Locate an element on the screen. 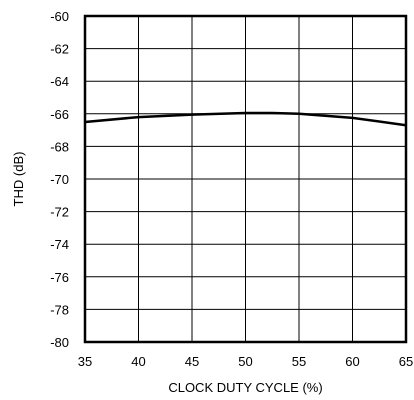 The height and width of the screenshot is (400, 414). x-tick-label: 40 is located at coordinates (138, 361).